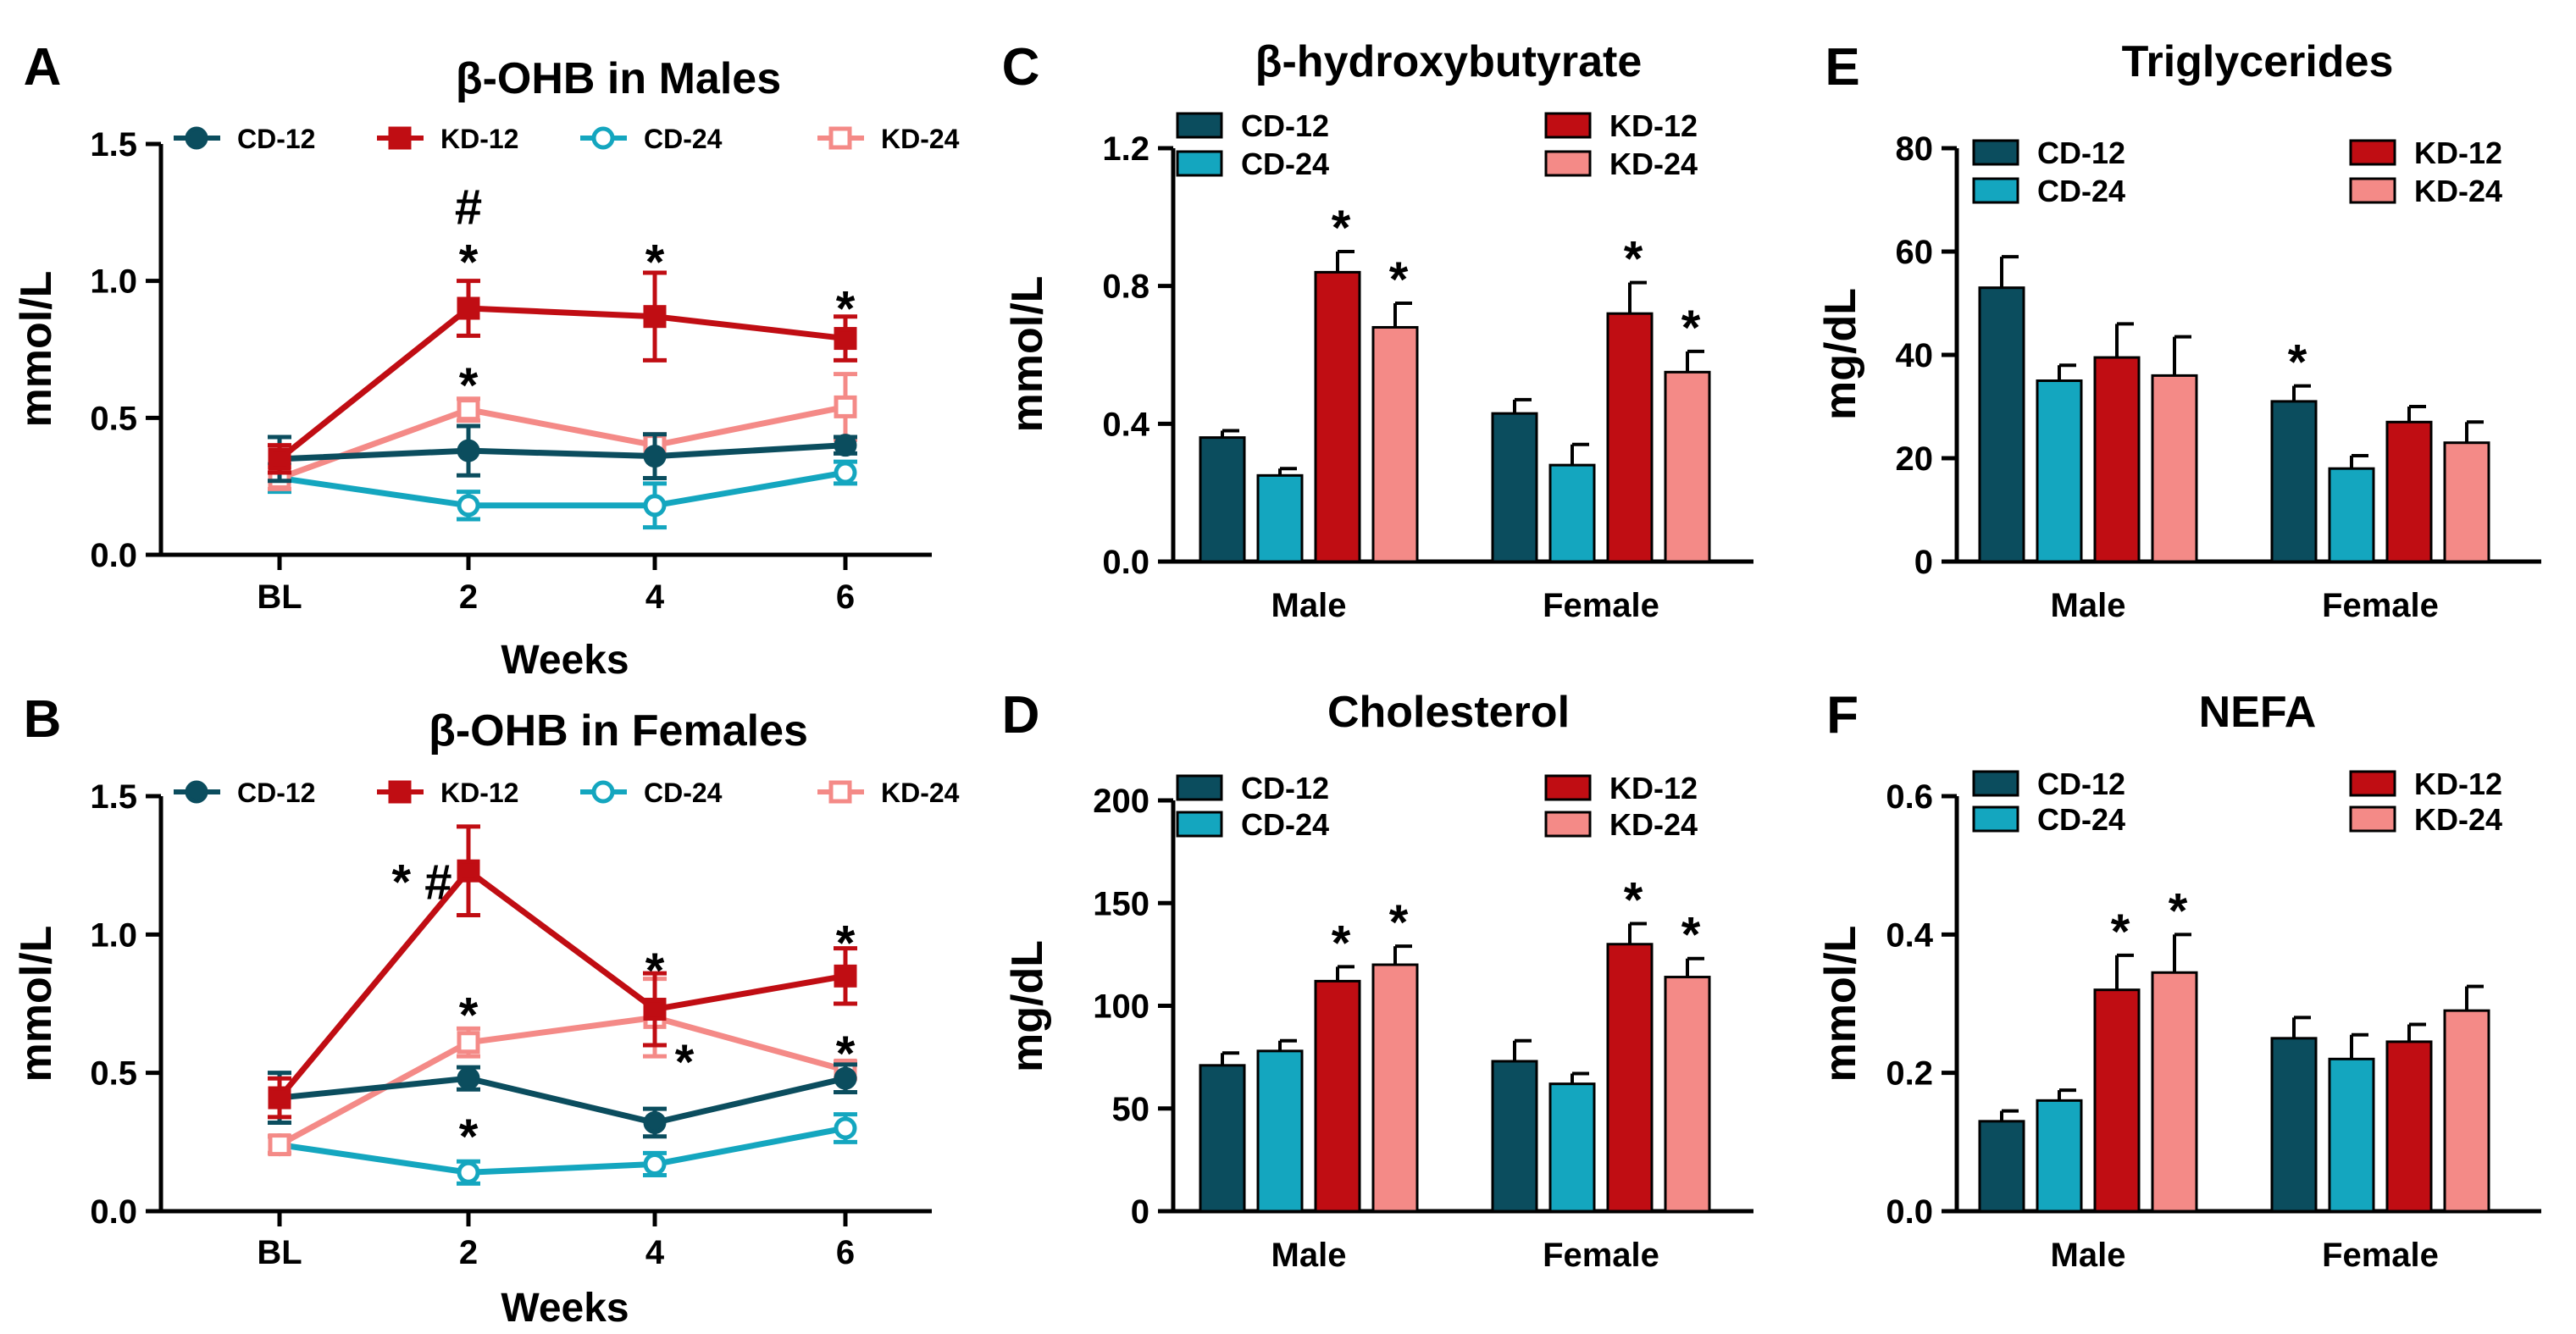 This screenshot has height=1334, width=2576. What do you see at coordinates (113, 797) in the screenshot?
I see `y-tick-label: 1.5` at bounding box center [113, 797].